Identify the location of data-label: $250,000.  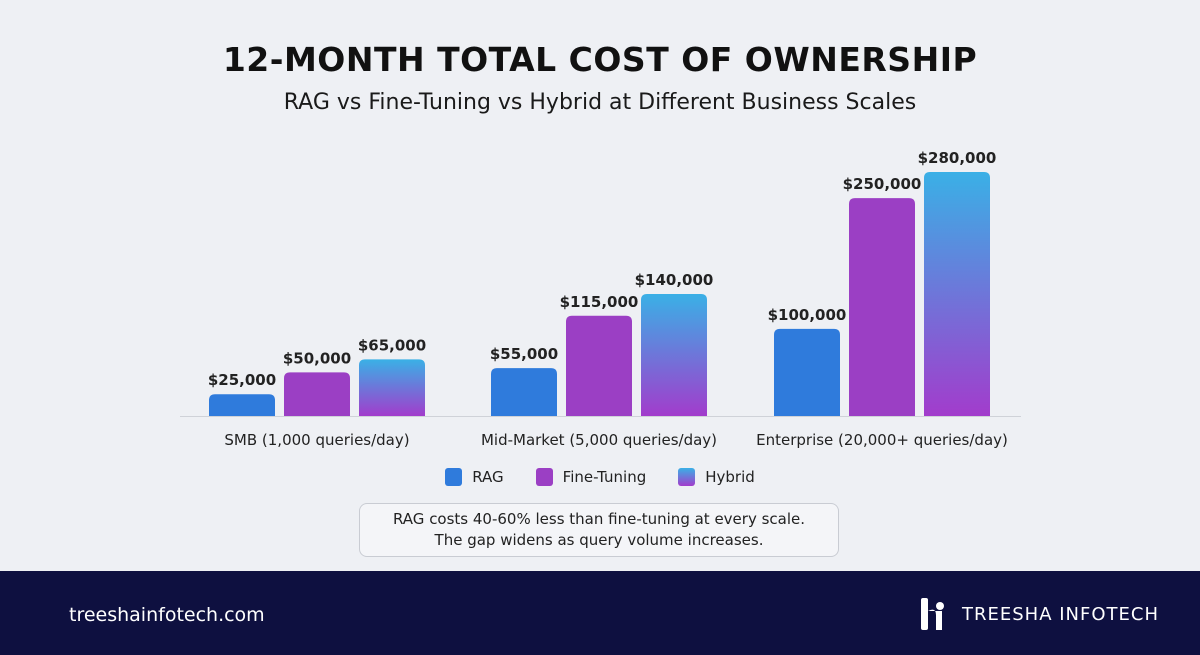
(882, 184).